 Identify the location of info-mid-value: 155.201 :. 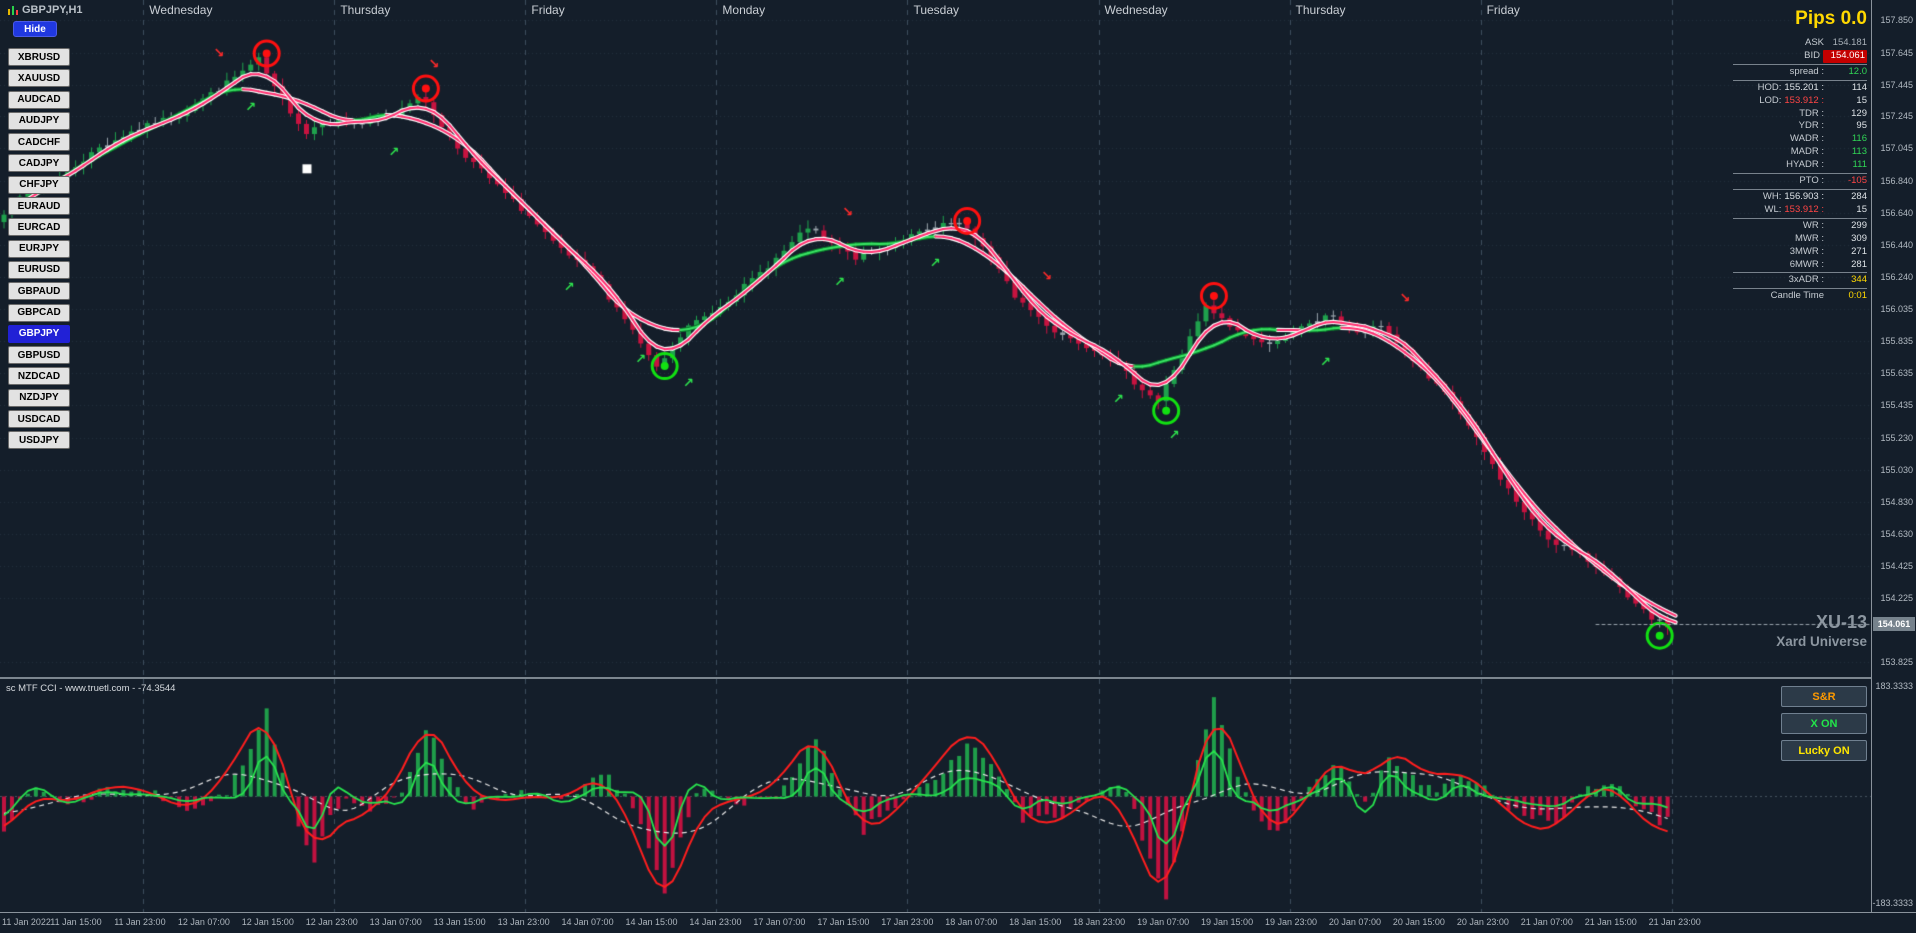
(1804, 87).